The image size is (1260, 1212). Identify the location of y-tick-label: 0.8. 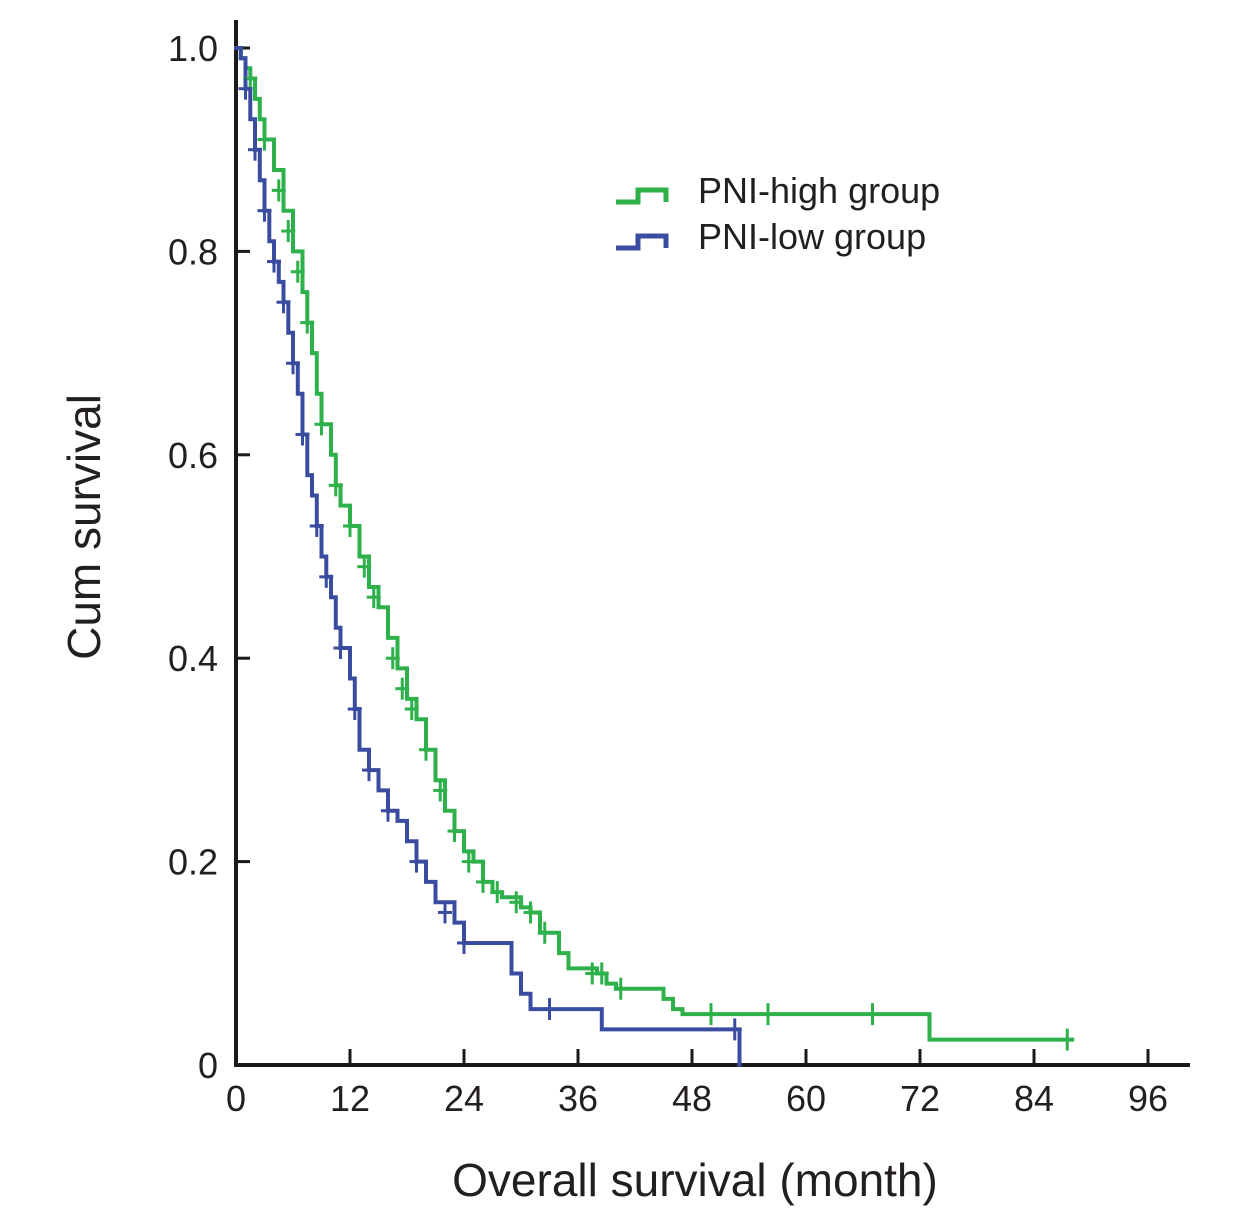
(193, 251).